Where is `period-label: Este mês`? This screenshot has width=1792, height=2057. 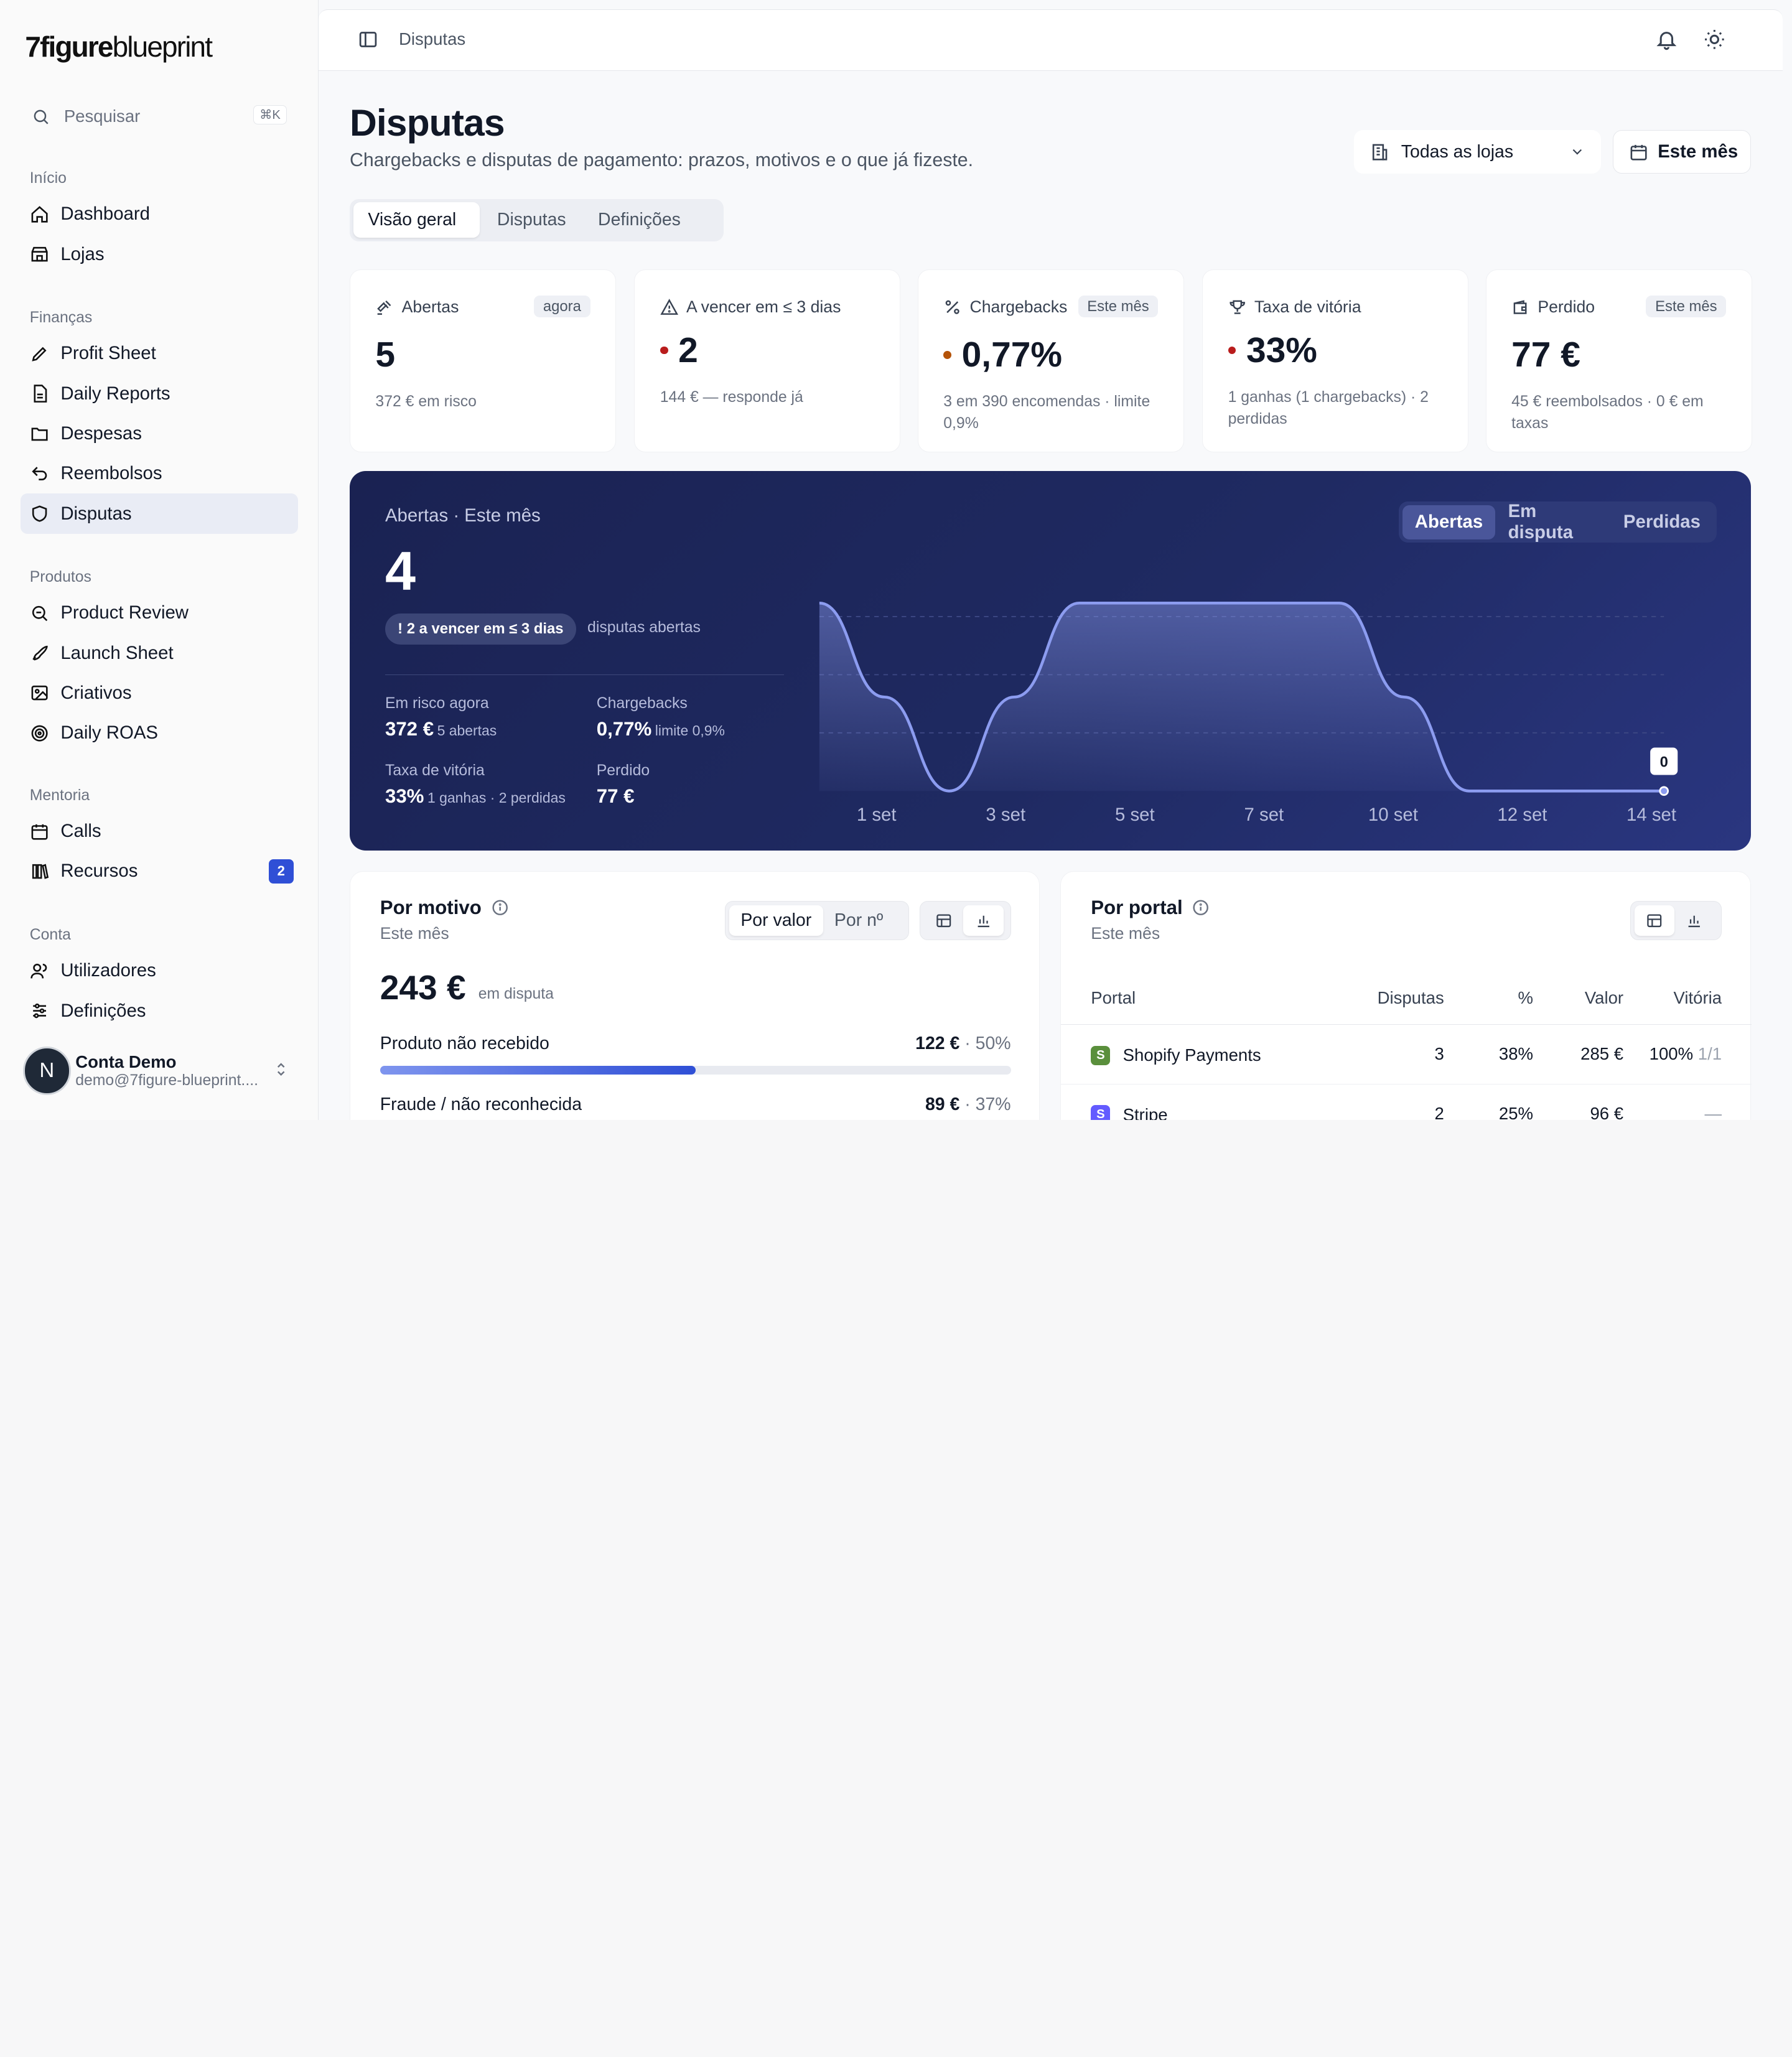 period-label: Este mês is located at coordinates (1698, 151).